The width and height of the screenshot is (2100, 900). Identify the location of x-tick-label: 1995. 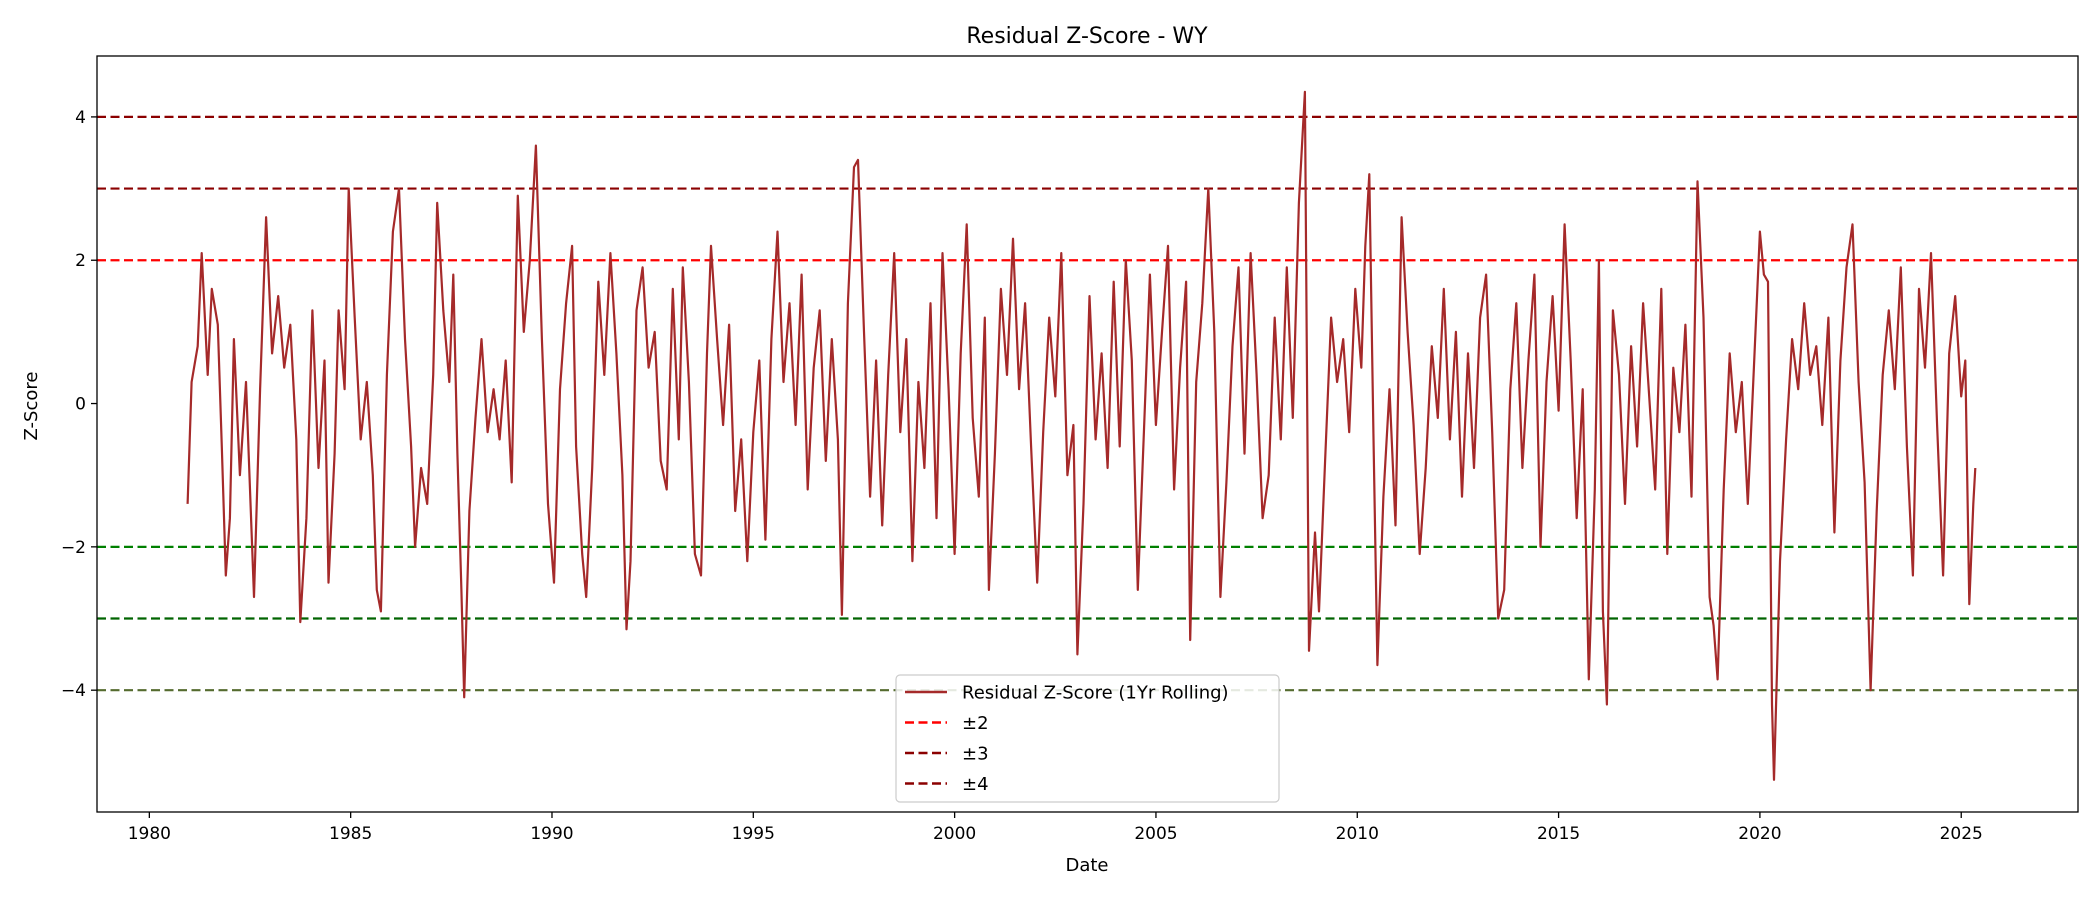
(753, 834).